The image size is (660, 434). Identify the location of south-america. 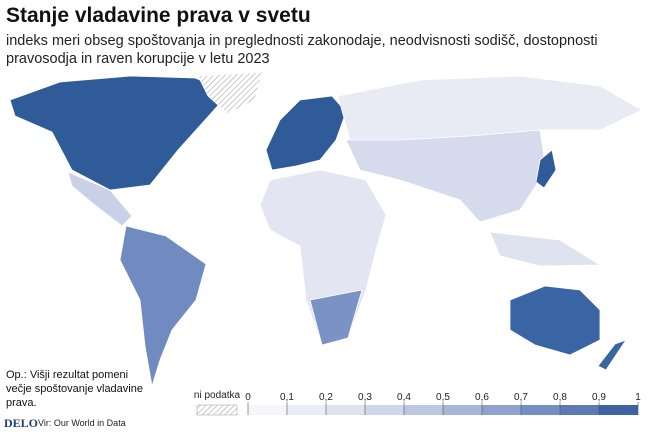
(163, 306).